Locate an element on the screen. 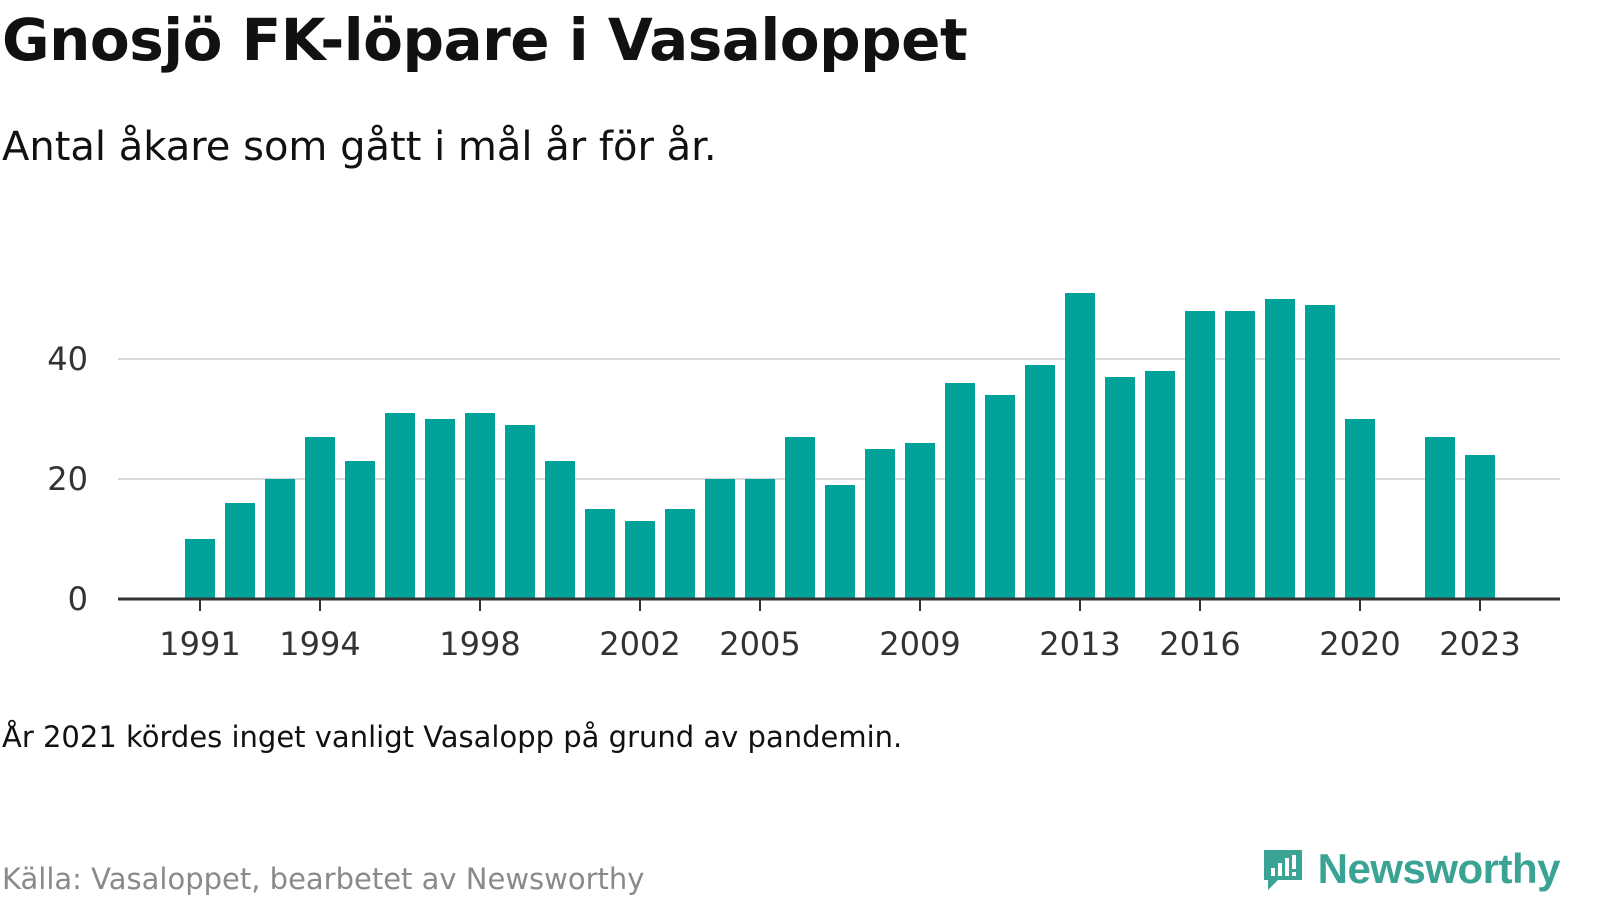 The width and height of the screenshot is (1600, 900). x-tick-label: 2002 is located at coordinates (639, 644).